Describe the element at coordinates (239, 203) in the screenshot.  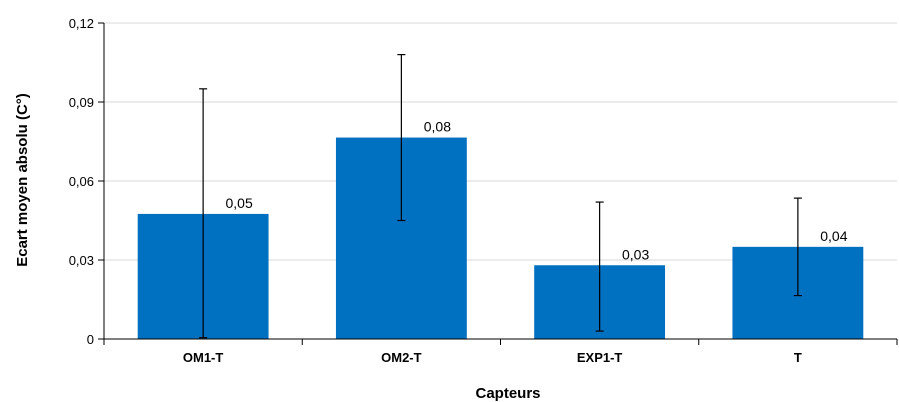
I see `data-label: 0,05` at that location.